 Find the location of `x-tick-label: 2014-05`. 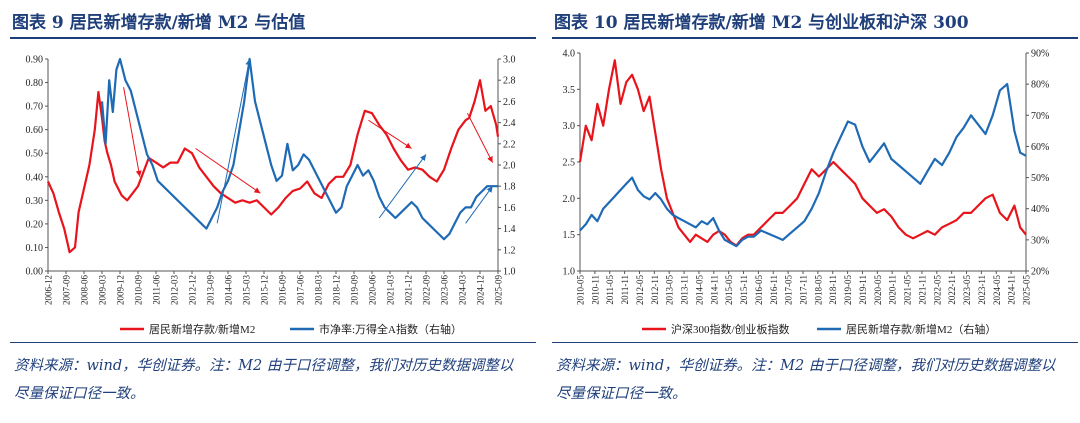

x-tick-label: 2014-05 is located at coordinates (699, 290).